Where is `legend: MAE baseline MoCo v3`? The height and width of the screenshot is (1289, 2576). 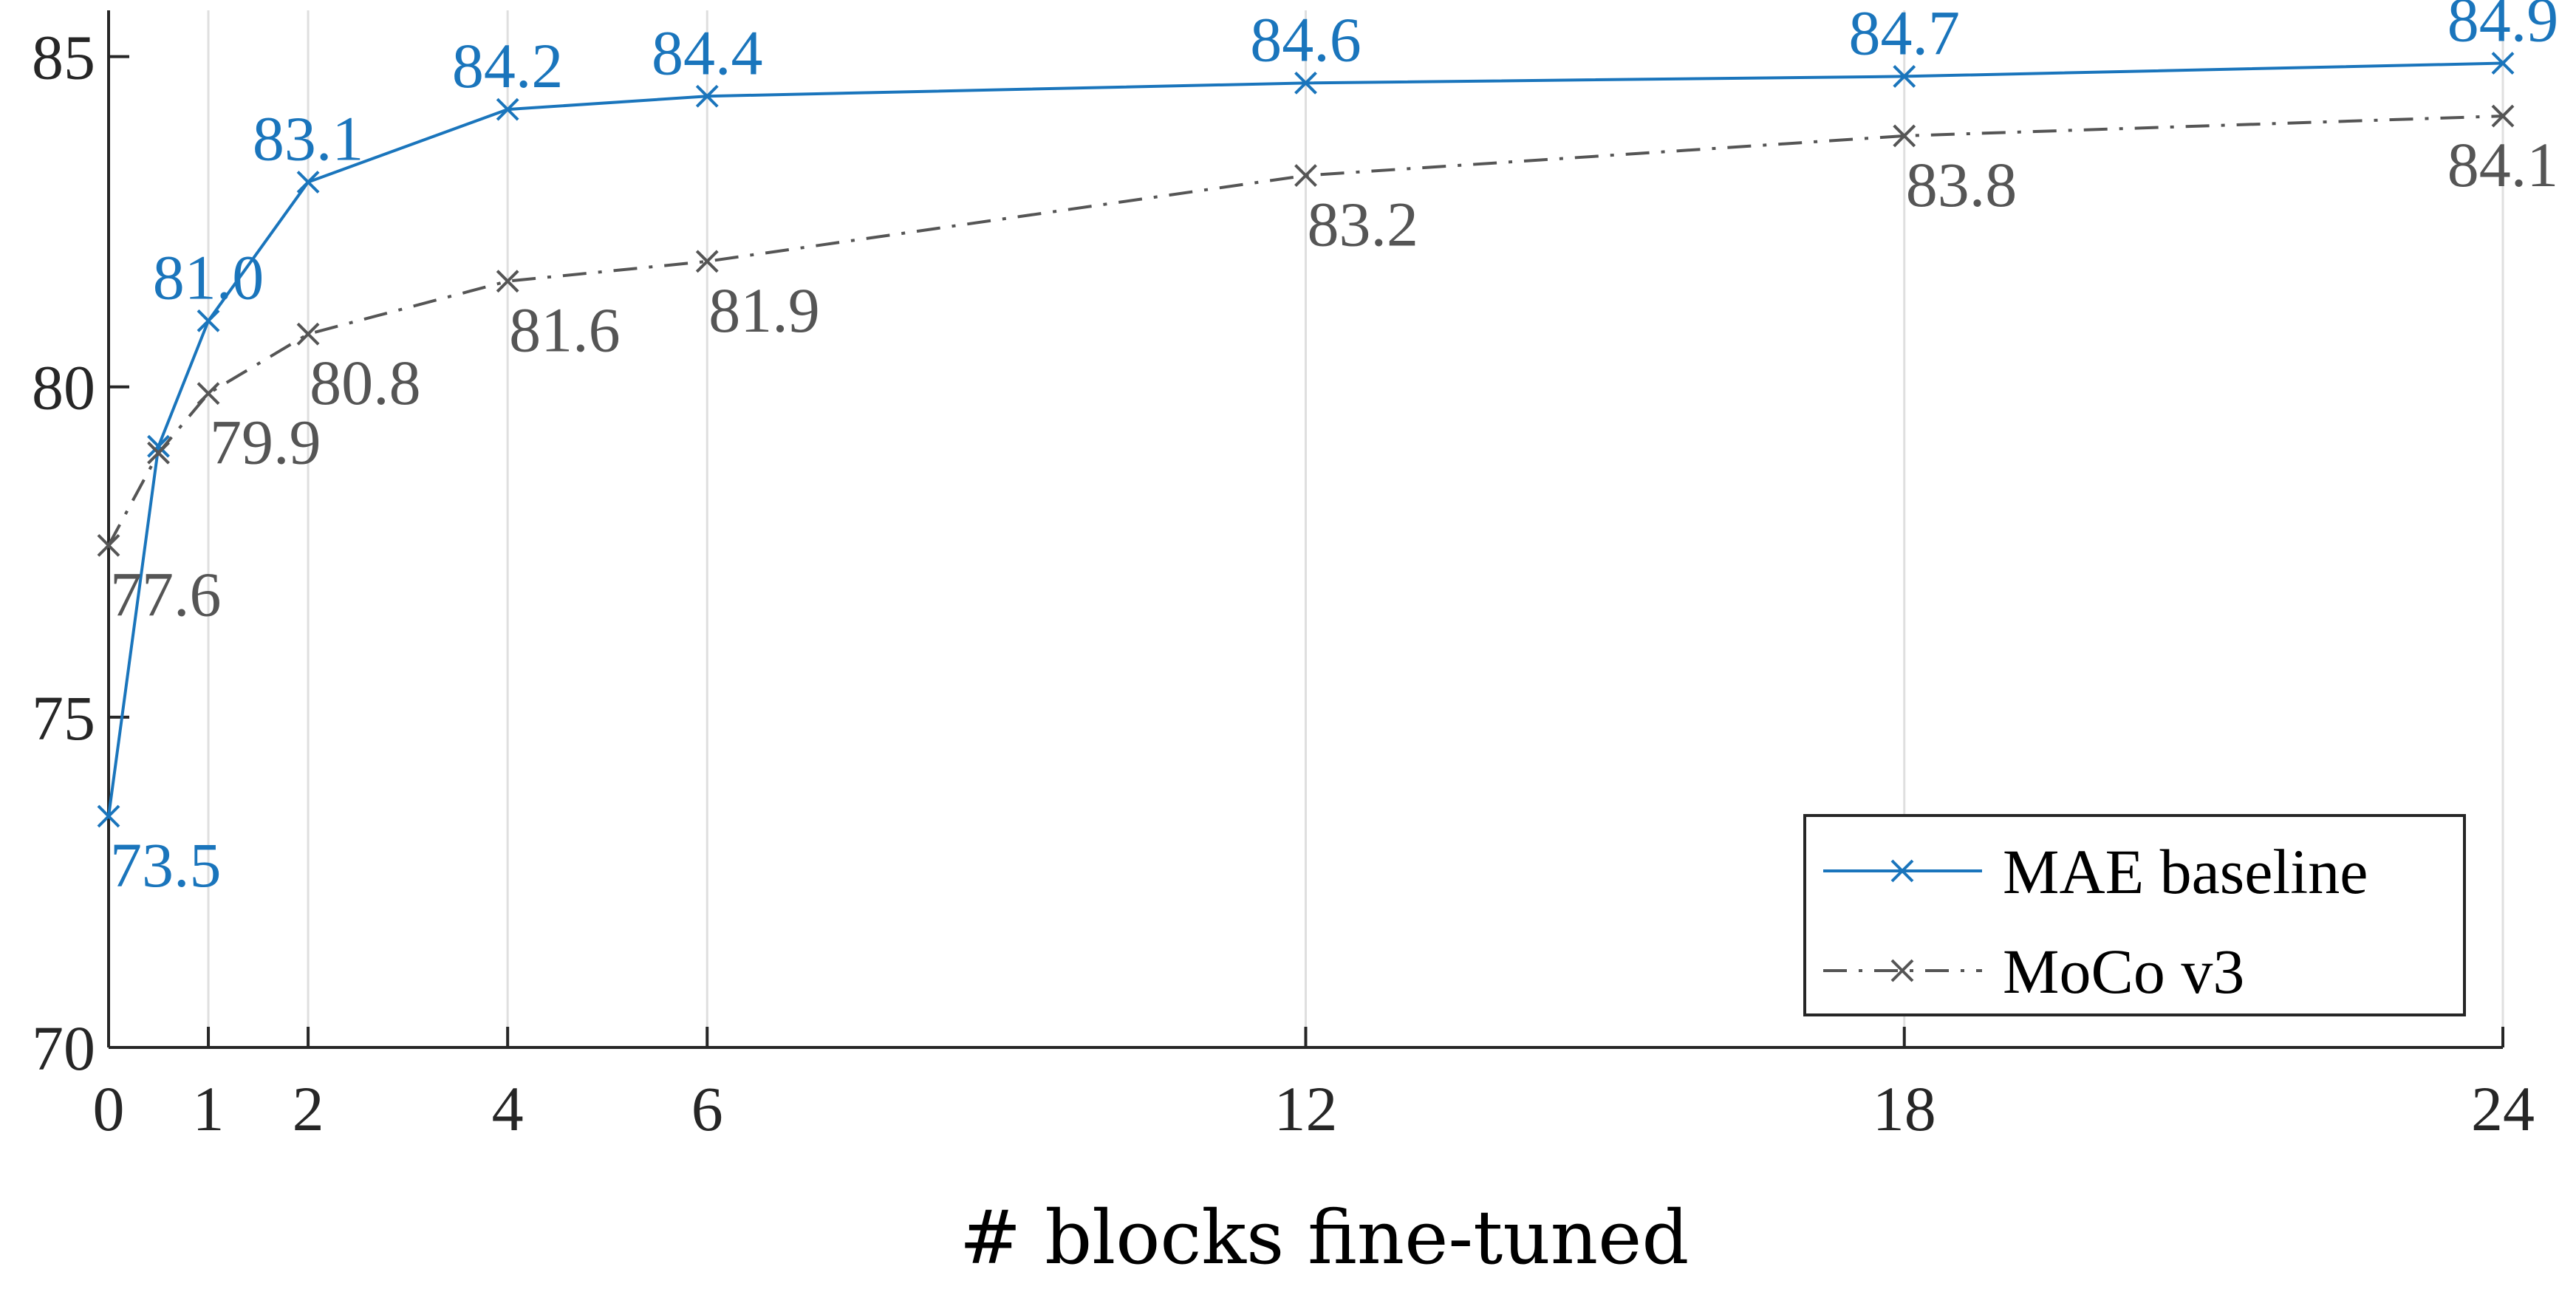 legend: MAE baseline MoCo v3 is located at coordinates (2134, 915).